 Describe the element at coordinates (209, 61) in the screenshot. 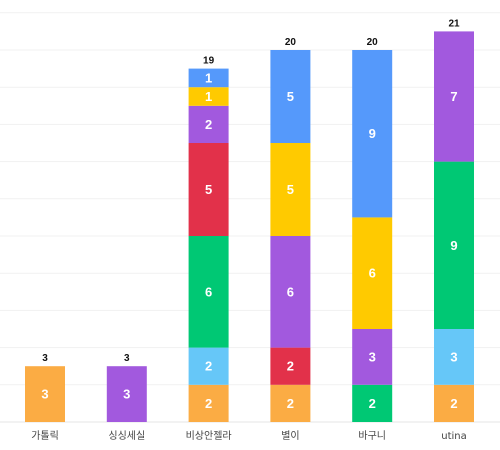

I see `total-value-label: 19` at that location.